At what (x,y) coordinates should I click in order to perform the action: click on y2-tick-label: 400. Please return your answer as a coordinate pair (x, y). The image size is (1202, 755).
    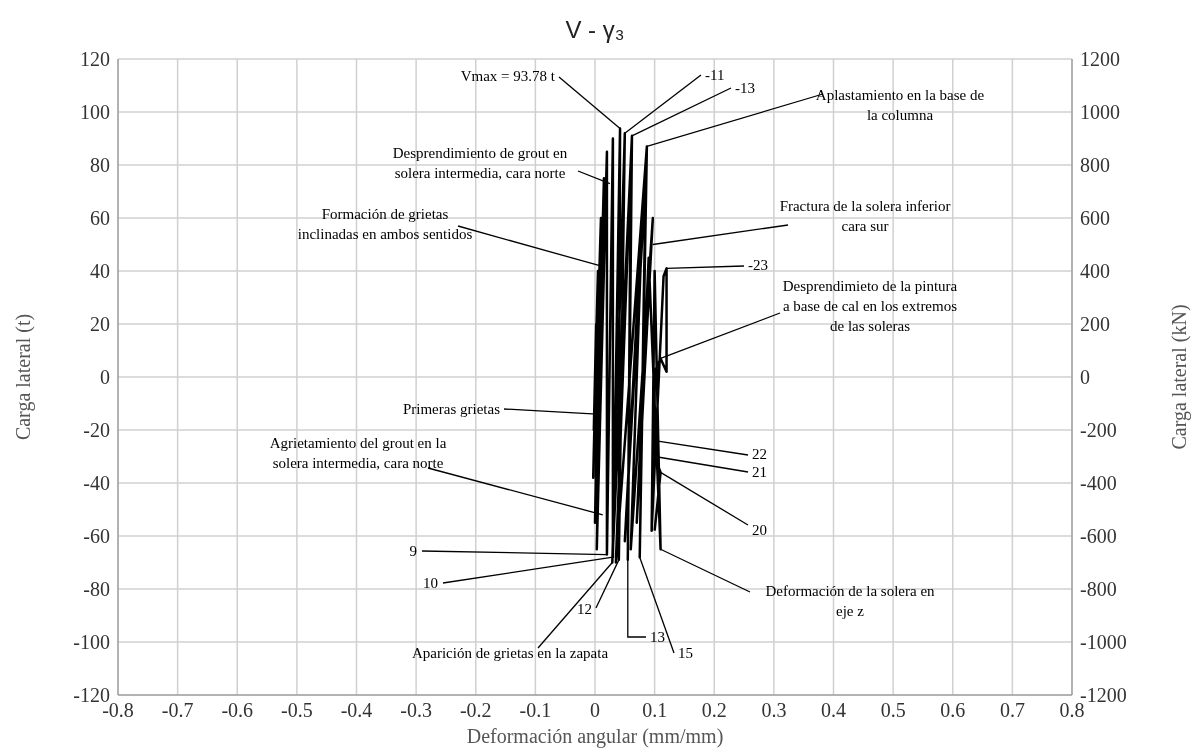
    Looking at the image, I should click on (1095, 271).